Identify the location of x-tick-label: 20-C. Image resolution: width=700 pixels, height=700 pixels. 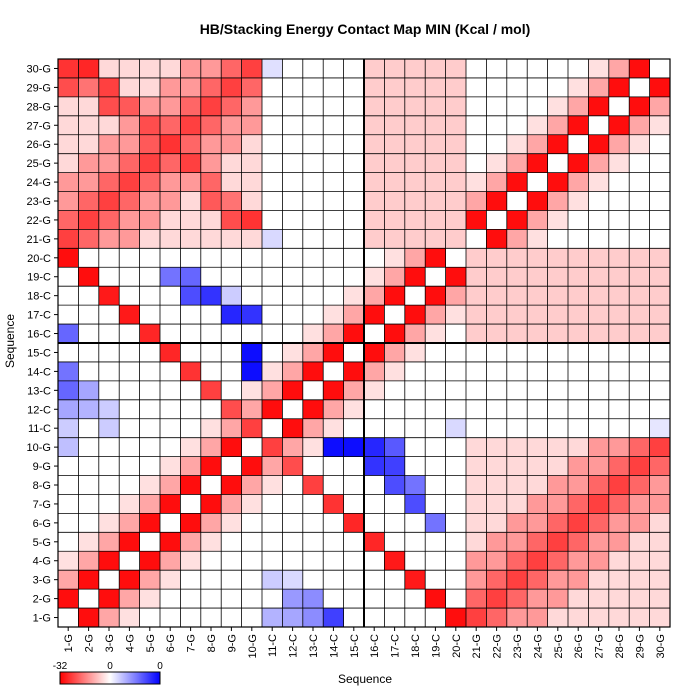
(457, 646).